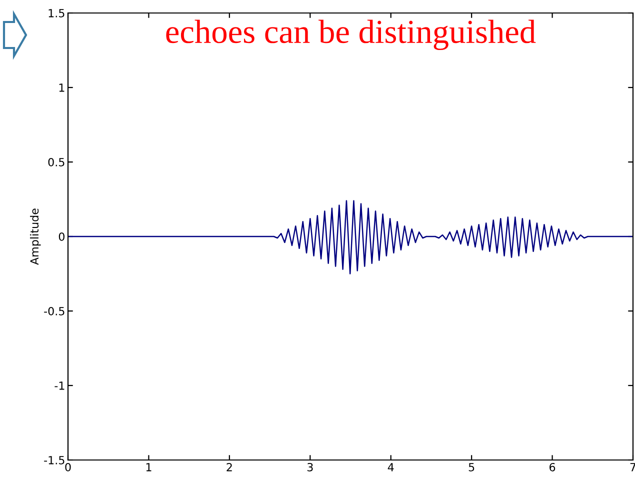 Image resolution: width=635 pixels, height=477 pixels. I want to click on x-tick-label: 6, so click(553, 467).